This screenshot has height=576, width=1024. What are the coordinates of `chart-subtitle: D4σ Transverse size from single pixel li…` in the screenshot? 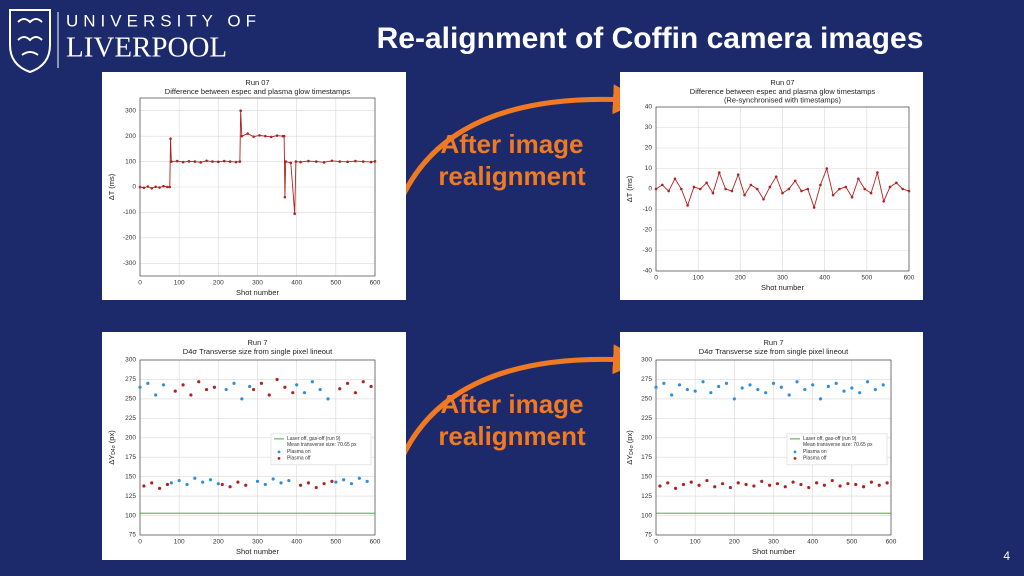 It's located at (258, 351).